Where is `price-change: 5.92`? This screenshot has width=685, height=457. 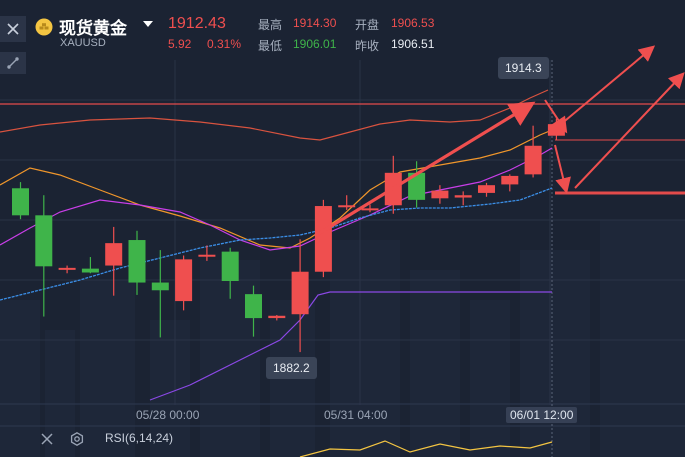 price-change: 5.92 is located at coordinates (180, 44).